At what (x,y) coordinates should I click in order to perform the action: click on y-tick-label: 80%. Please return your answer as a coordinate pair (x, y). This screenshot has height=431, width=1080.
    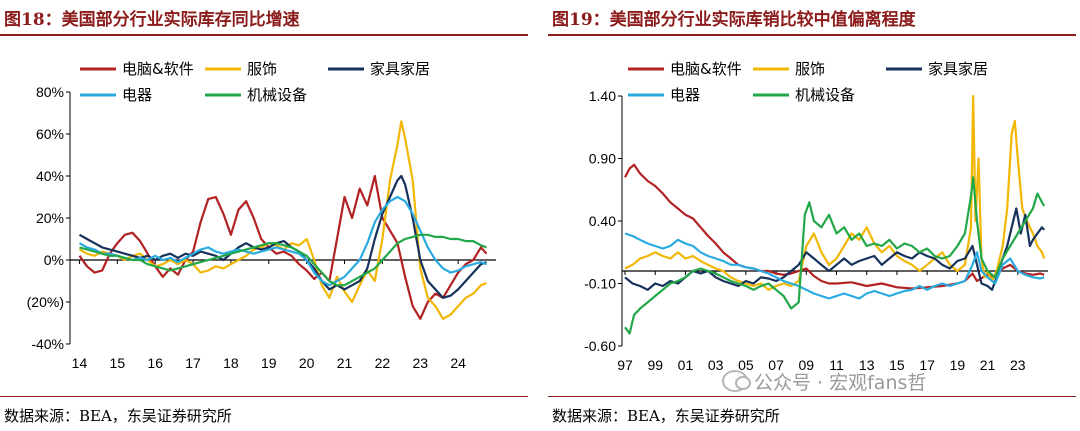
    Looking at the image, I should click on (50, 92).